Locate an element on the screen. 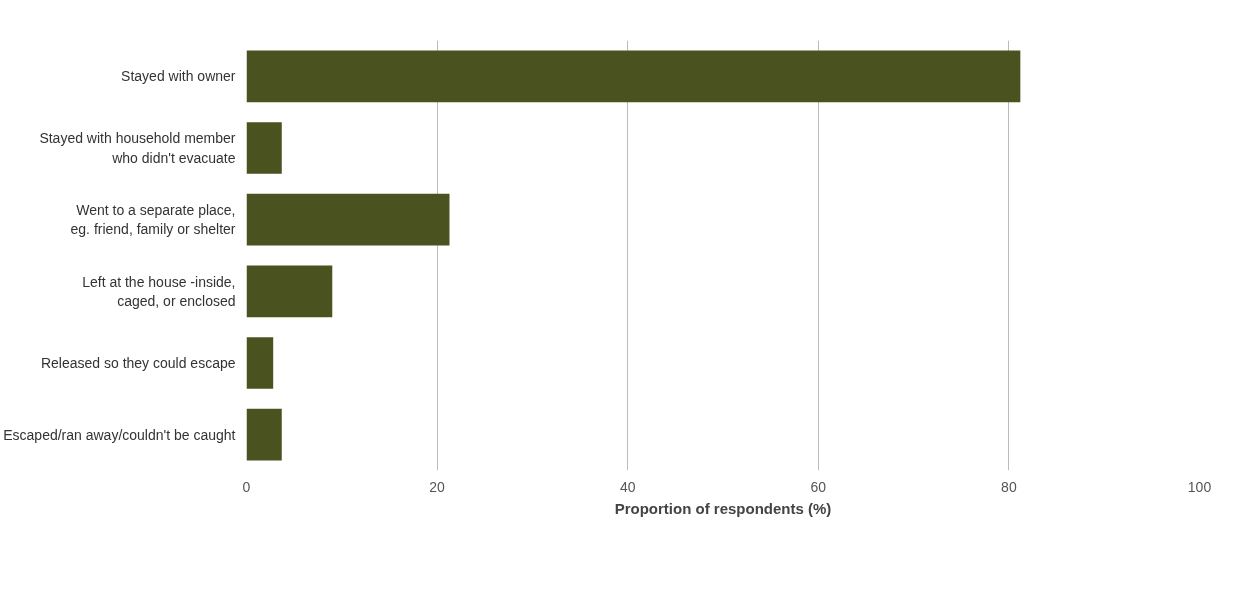 The width and height of the screenshot is (1244, 590). x-tick-label: 0 is located at coordinates (246, 486).